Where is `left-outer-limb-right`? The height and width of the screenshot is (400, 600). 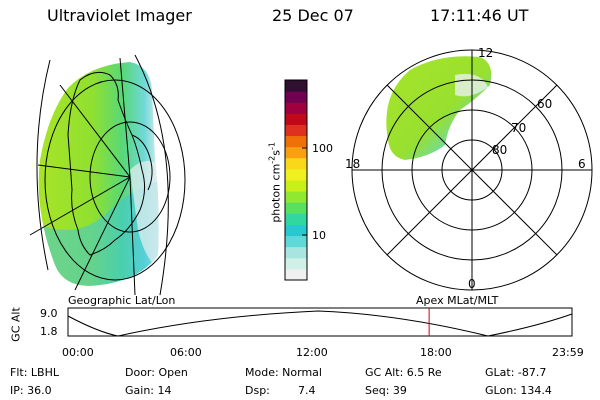
left-outer-limb-right is located at coordinates (151, 175).